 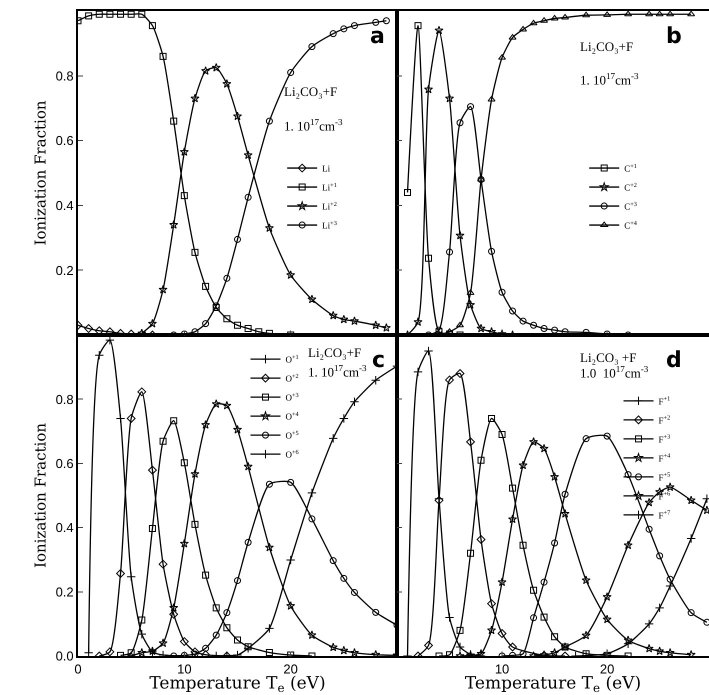 I want to click on legend-label: C$^{+3}$, so click(x=630, y=206).